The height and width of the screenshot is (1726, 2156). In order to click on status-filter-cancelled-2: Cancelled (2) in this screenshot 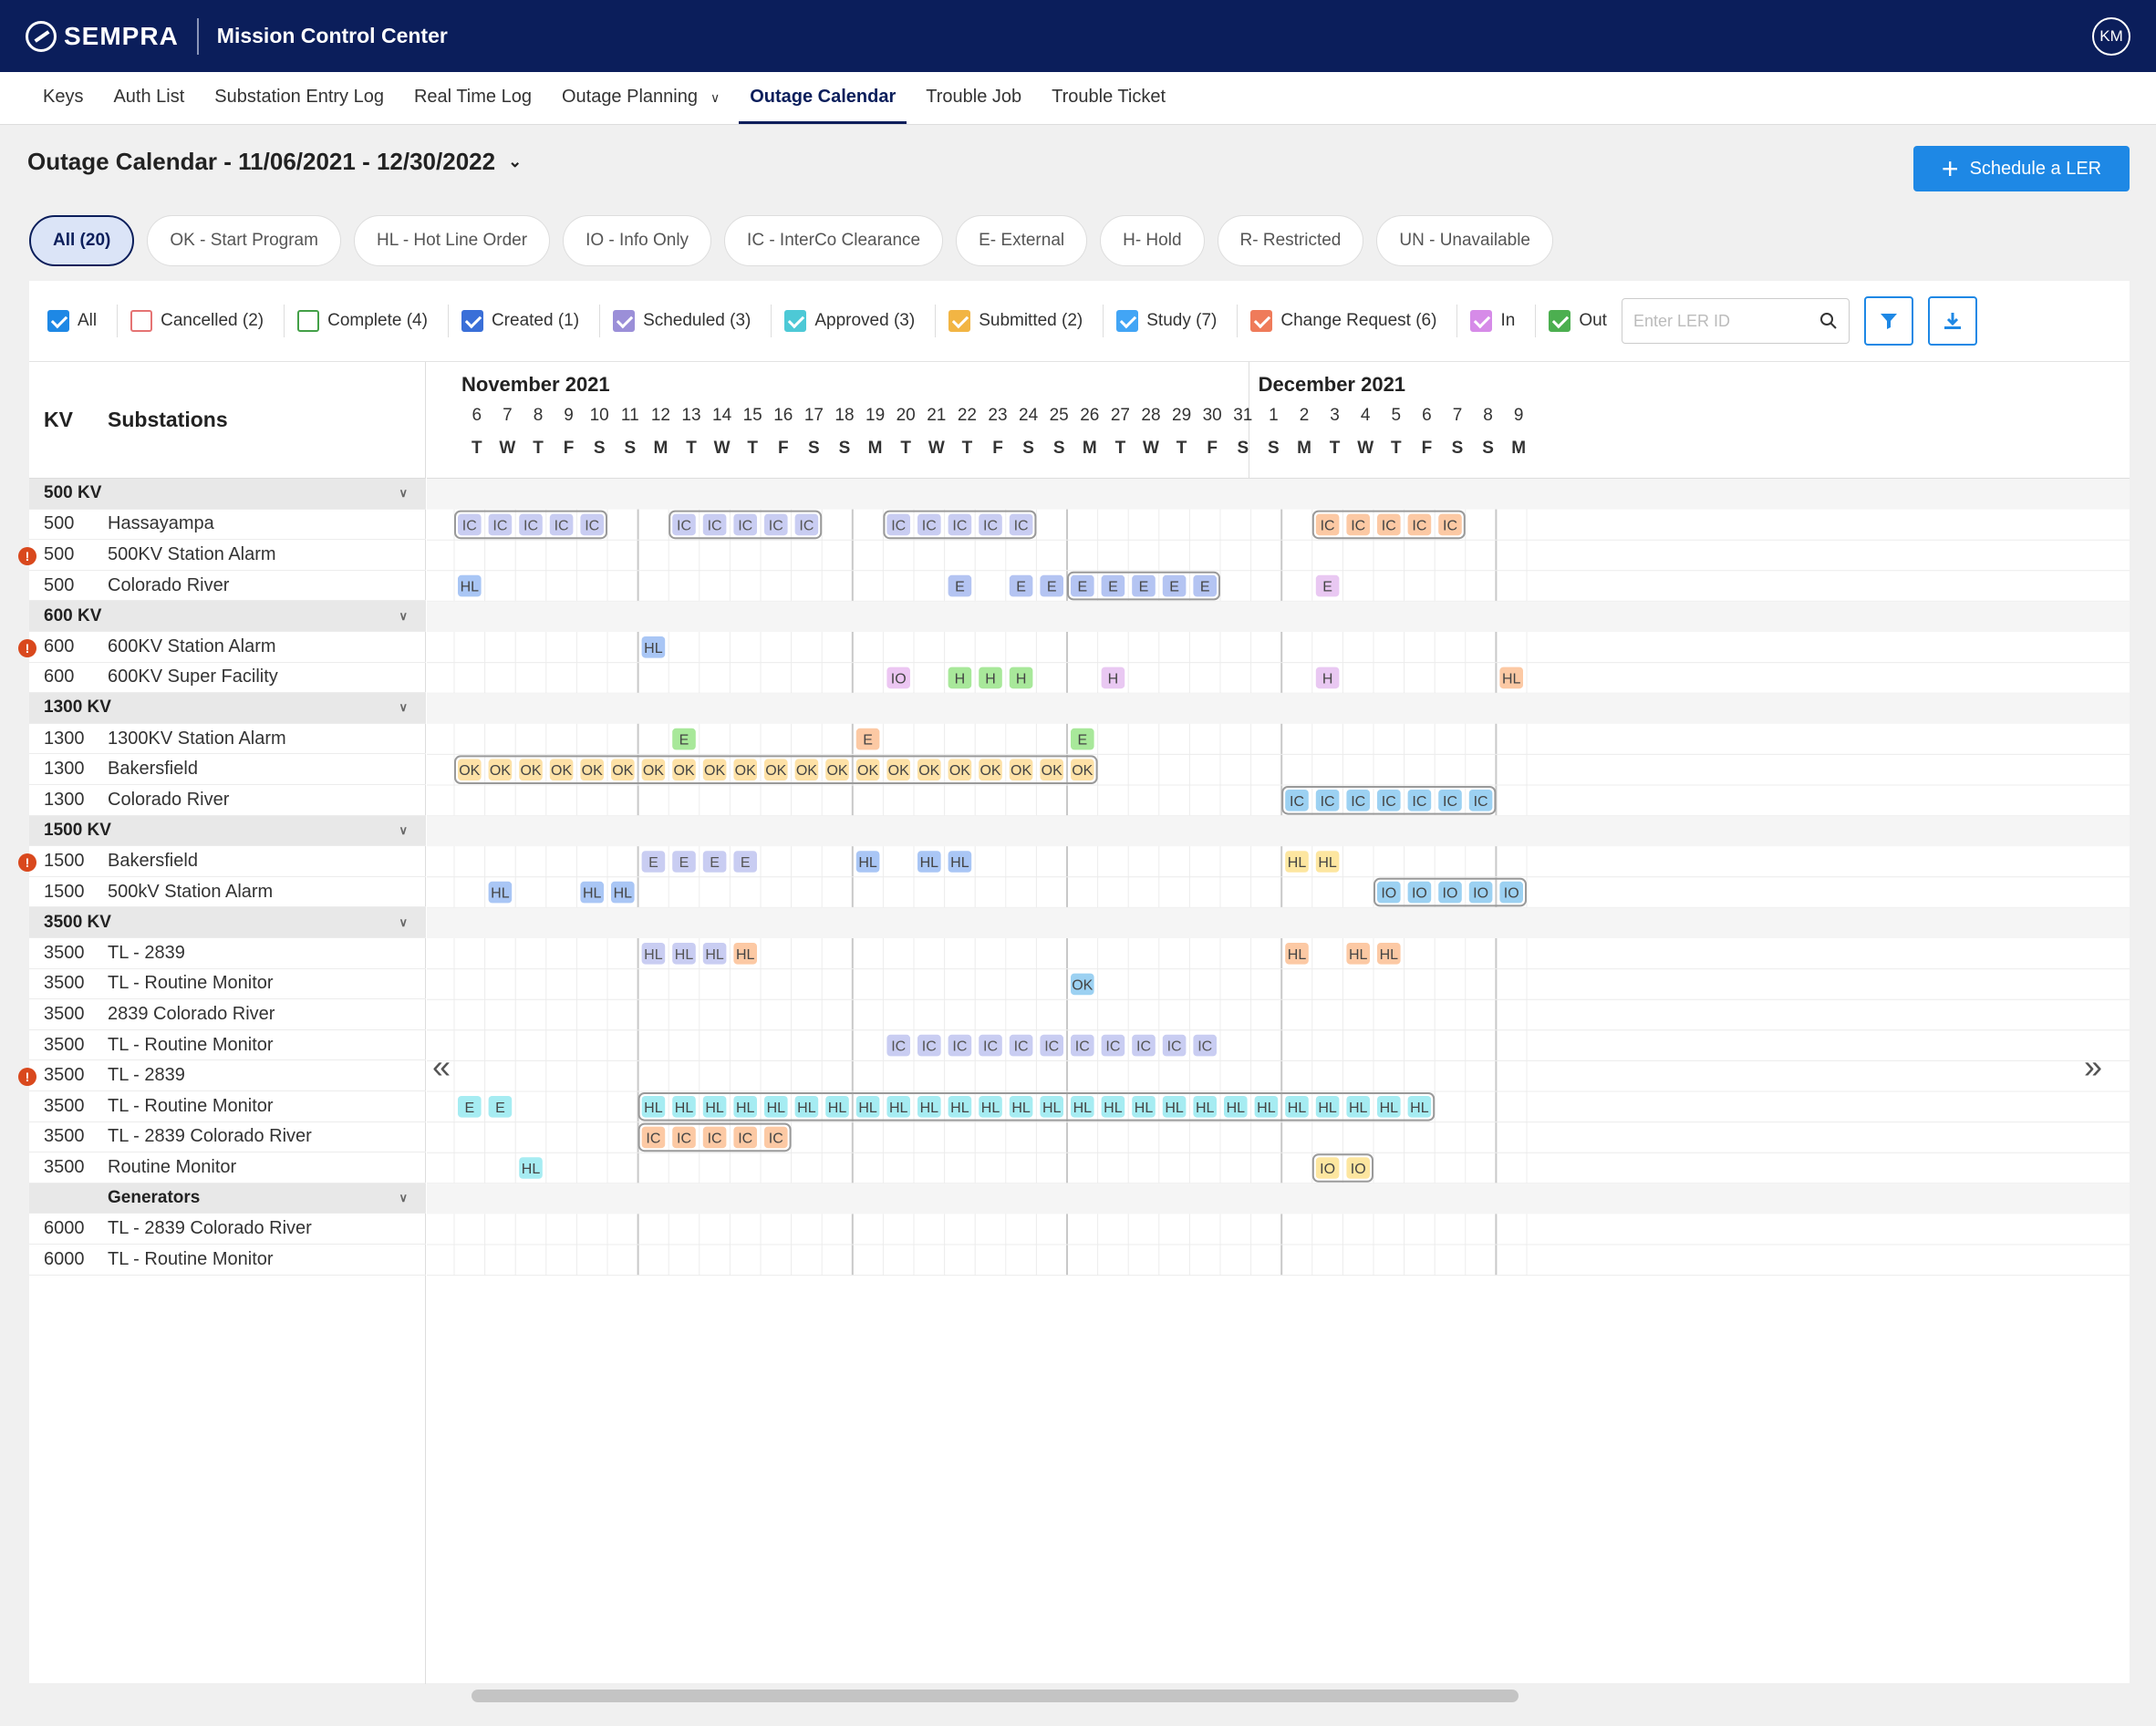, I will do `click(197, 321)`.